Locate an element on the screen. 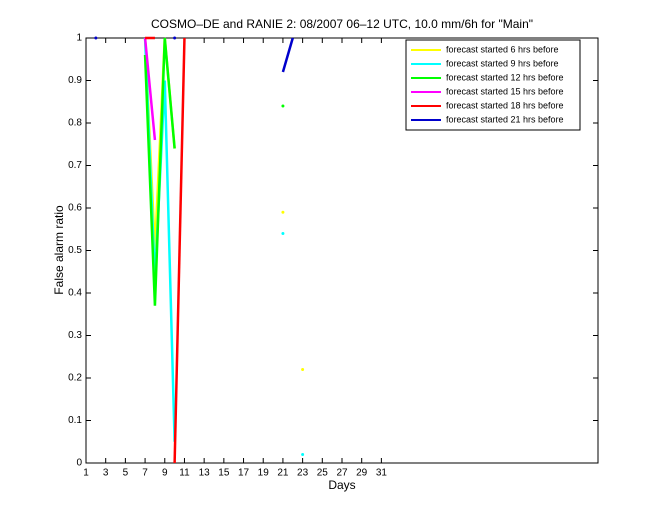 This screenshot has width=660, height=520. legend-label: forecast started 15 hrs before is located at coordinates (505, 91).